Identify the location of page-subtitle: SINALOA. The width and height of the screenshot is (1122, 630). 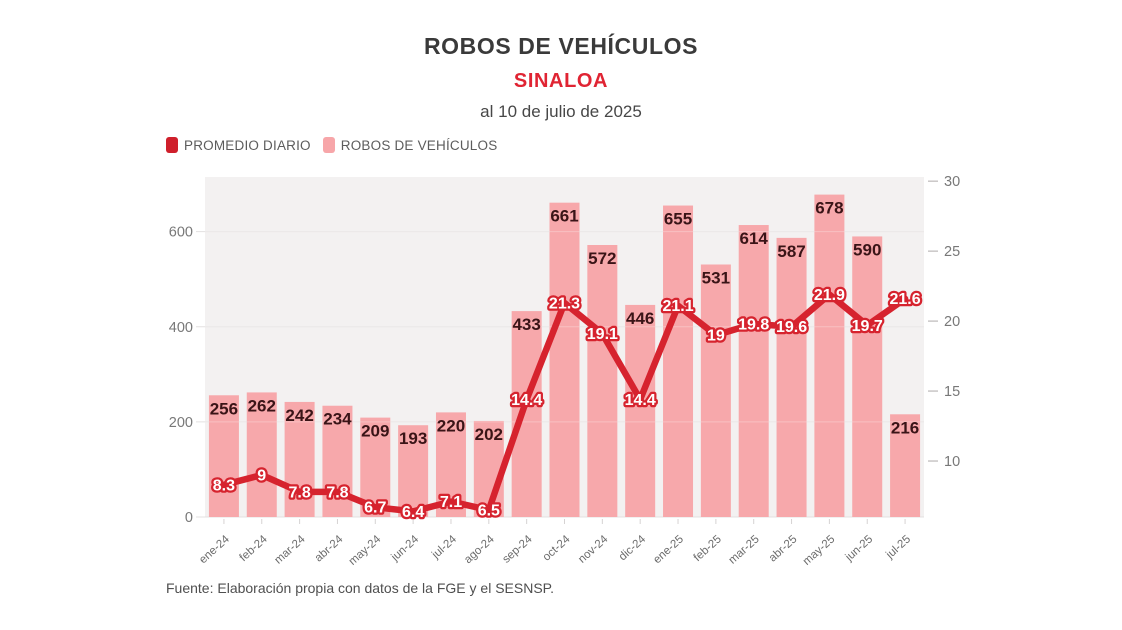
(561, 81).